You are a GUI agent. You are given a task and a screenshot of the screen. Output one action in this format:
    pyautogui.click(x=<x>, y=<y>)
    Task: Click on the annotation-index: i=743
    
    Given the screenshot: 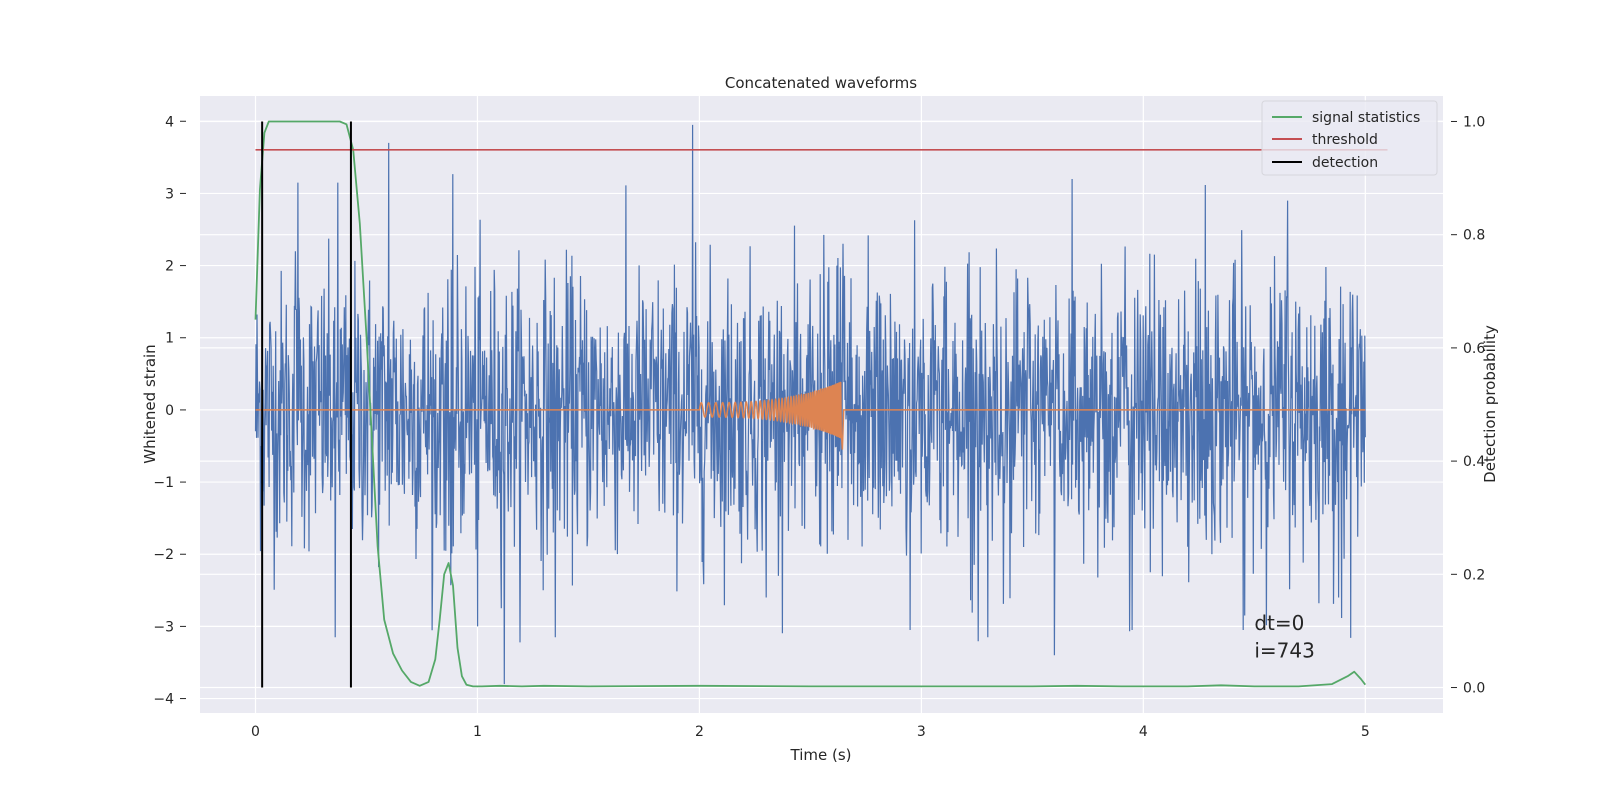 What is the action you would take?
    pyautogui.click(x=1284, y=650)
    